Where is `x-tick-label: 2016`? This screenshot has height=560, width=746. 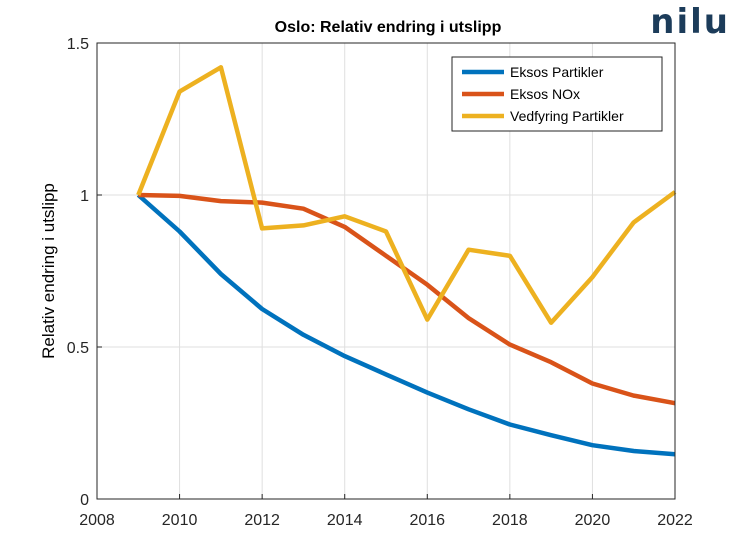
x-tick-label: 2016 is located at coordinates (427, 520).